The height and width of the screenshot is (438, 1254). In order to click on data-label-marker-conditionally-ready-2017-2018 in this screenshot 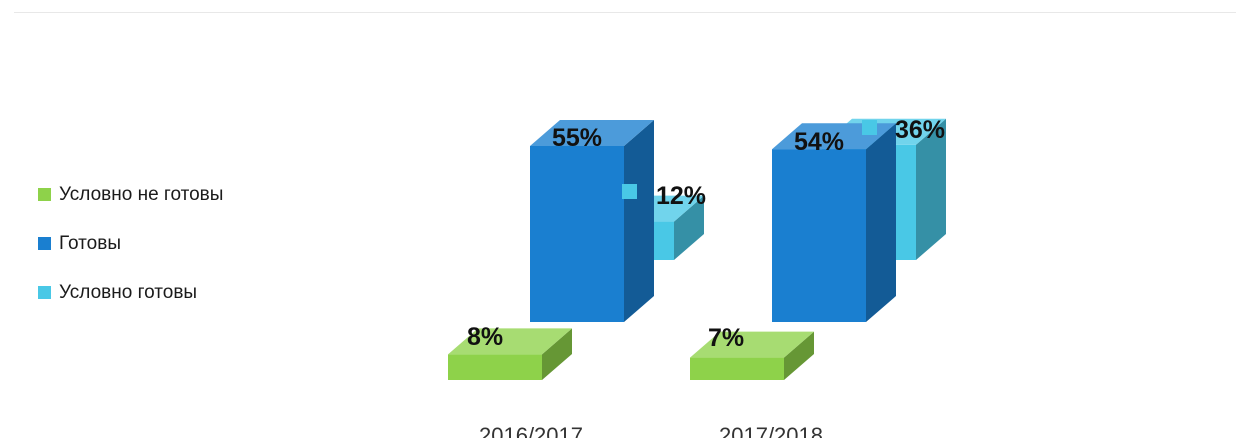, I will do `click(869, 127)`.